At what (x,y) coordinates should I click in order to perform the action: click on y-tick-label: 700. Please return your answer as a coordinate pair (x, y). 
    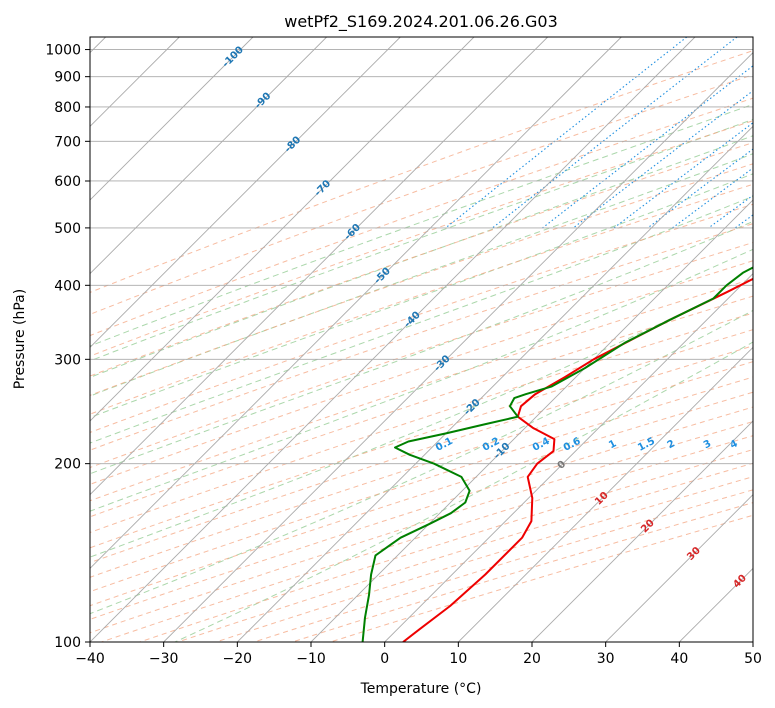
    Looking at the image, I should click on (67, 142).